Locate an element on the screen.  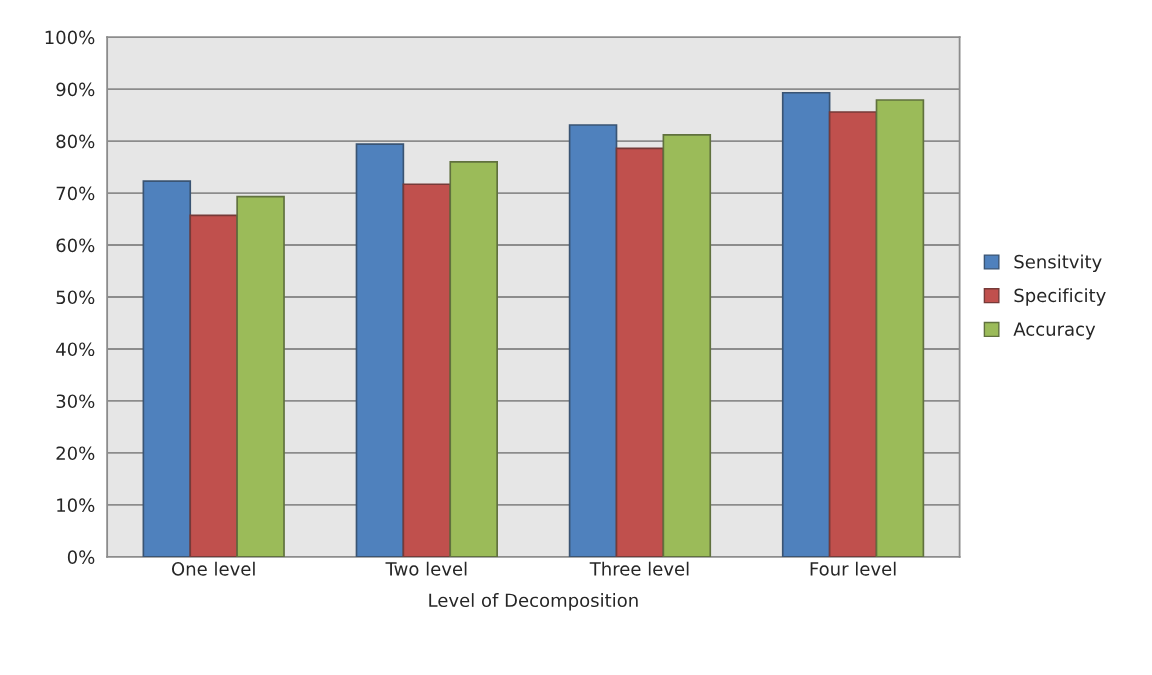
y-tick-label: 80% is located at coordinates (75, 141).